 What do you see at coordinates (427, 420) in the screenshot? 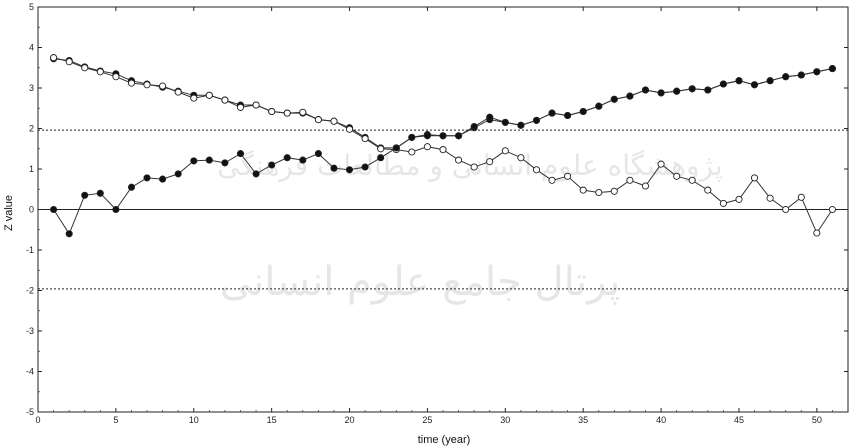
I see `x-tick-label: 25` at bounding box center [427, 420].